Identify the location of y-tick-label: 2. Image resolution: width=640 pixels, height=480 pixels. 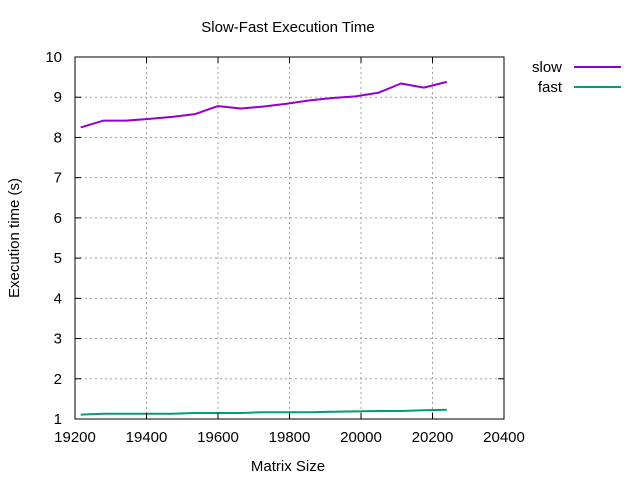
(58, 379).